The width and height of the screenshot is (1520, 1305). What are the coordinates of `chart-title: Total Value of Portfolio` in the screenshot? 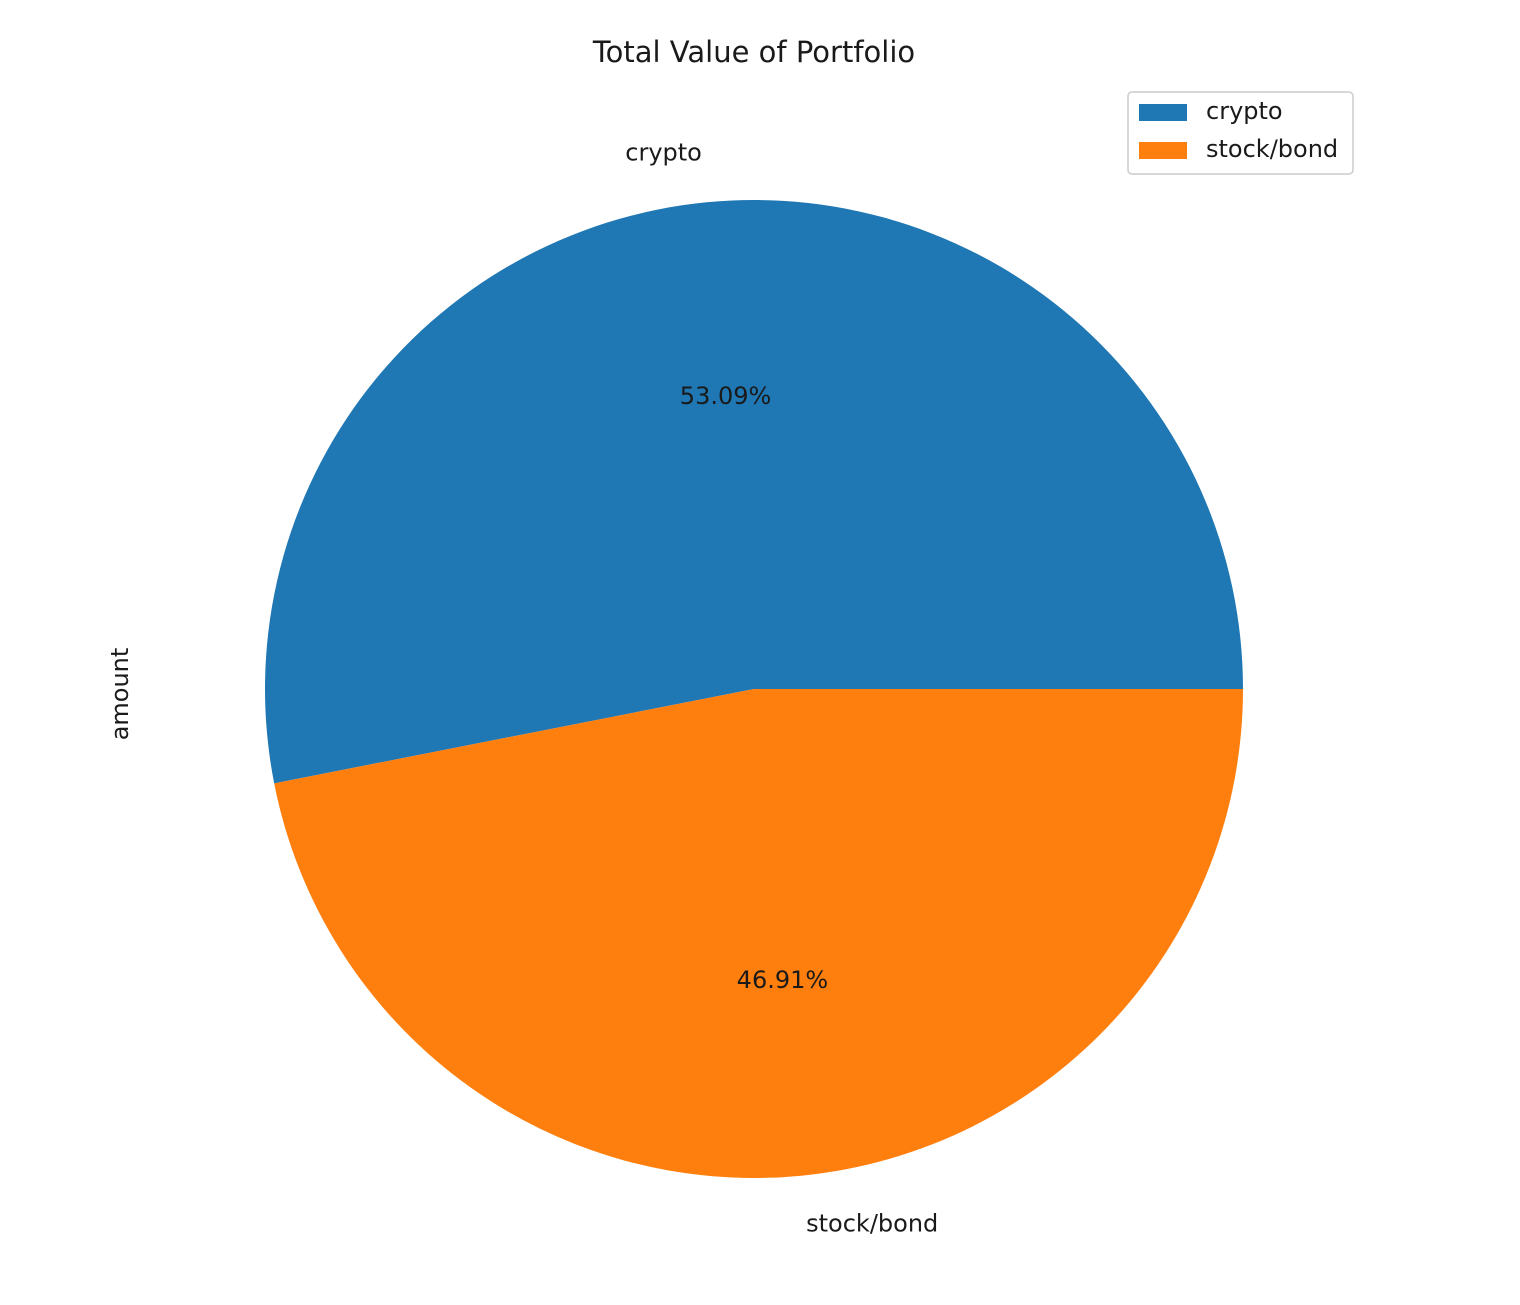 It's located at (753, 52).